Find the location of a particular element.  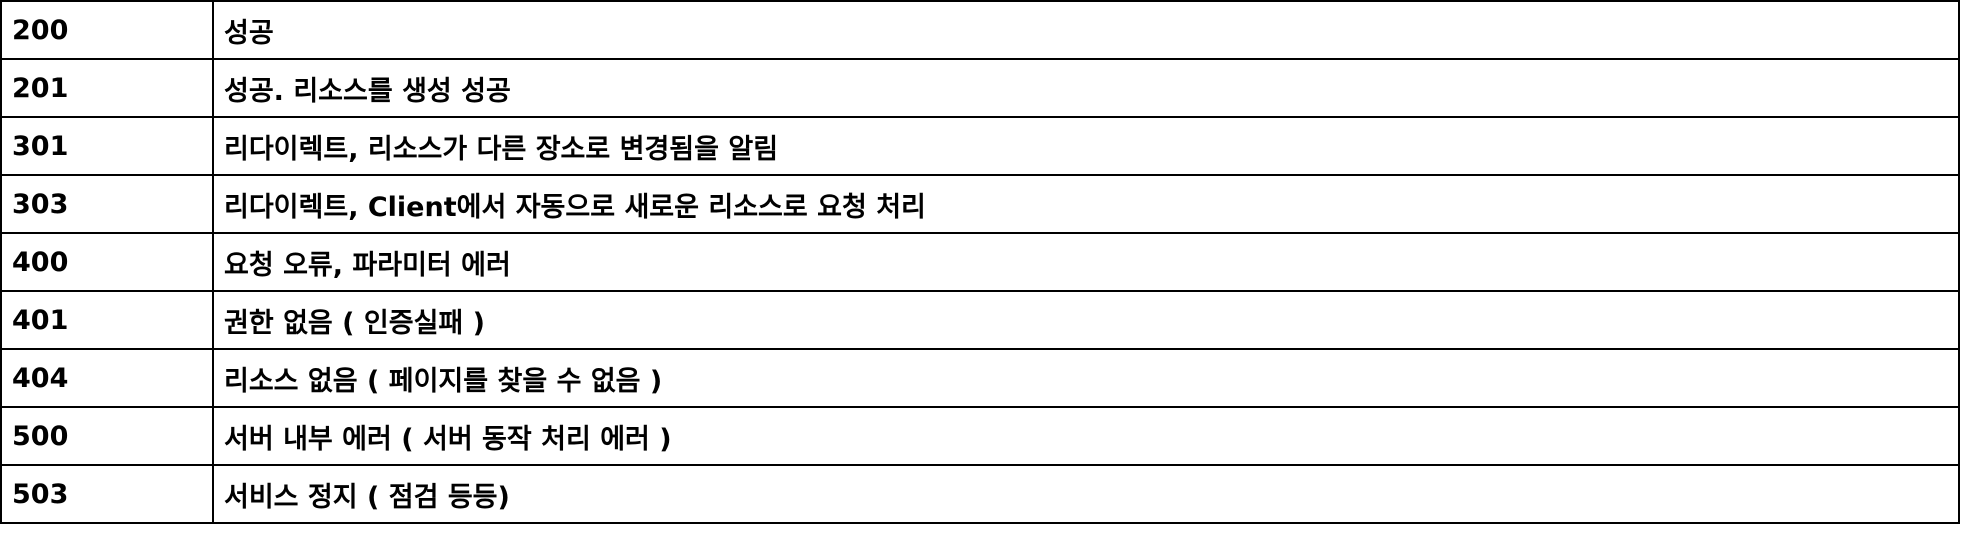

table-row: 503 서비스 정지 ( 점검 등등) is located at coordinates (980, 494).